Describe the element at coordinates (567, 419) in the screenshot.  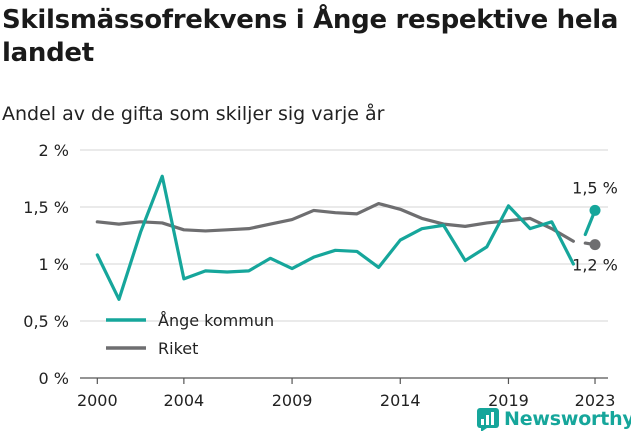
I see `brand-name: Newsworthy` at that location.